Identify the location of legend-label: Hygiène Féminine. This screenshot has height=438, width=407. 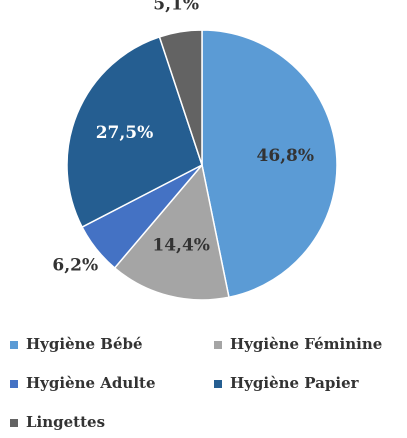
(306, 344).